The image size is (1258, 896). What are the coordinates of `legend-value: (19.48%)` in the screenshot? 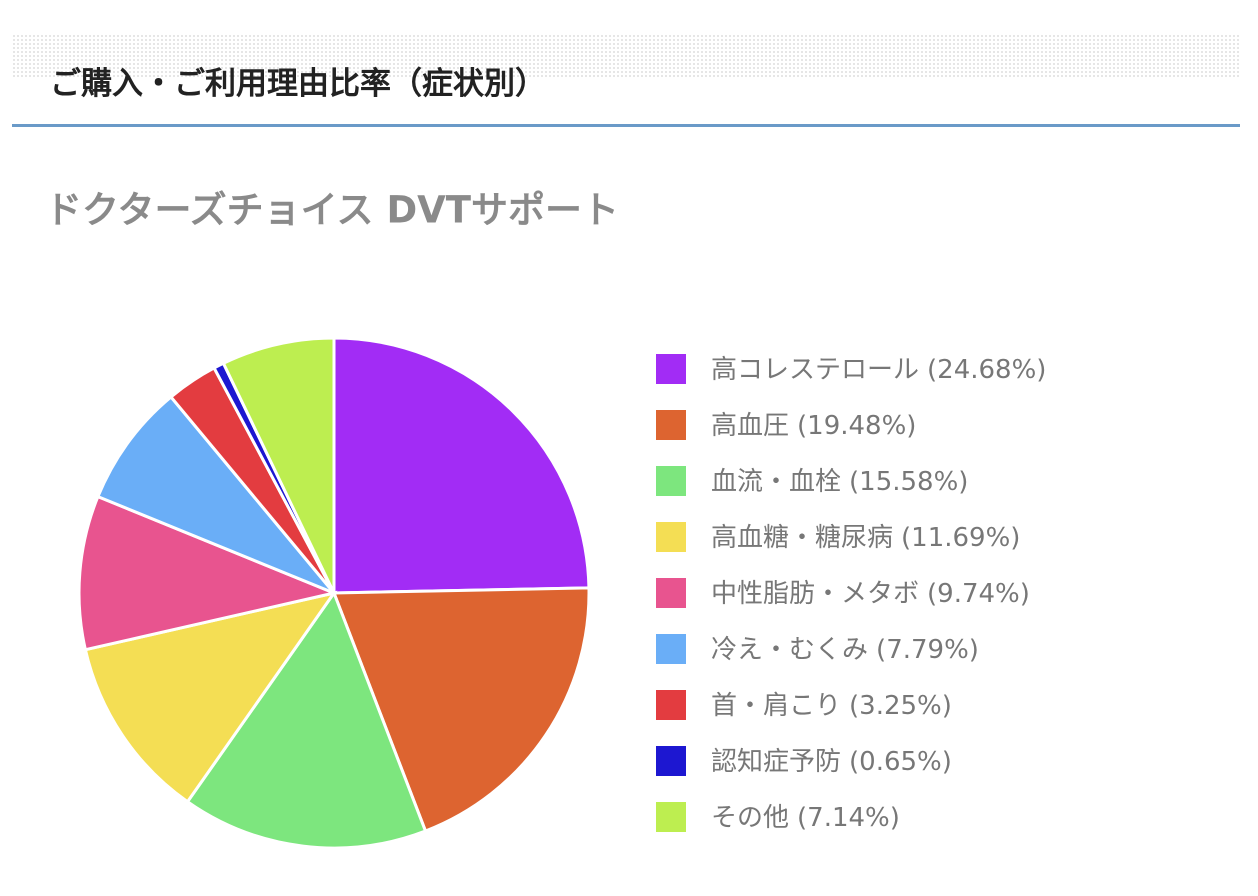 It's located at (856, 426).